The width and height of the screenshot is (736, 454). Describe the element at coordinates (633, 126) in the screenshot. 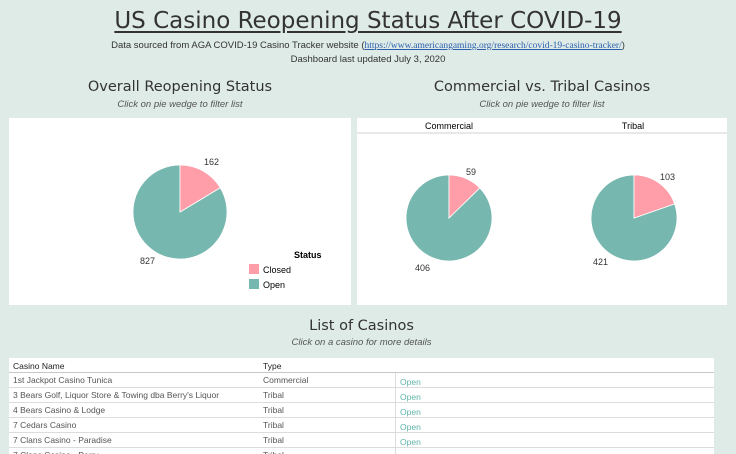

I see `column-header-tribal: Tribal` at that location.